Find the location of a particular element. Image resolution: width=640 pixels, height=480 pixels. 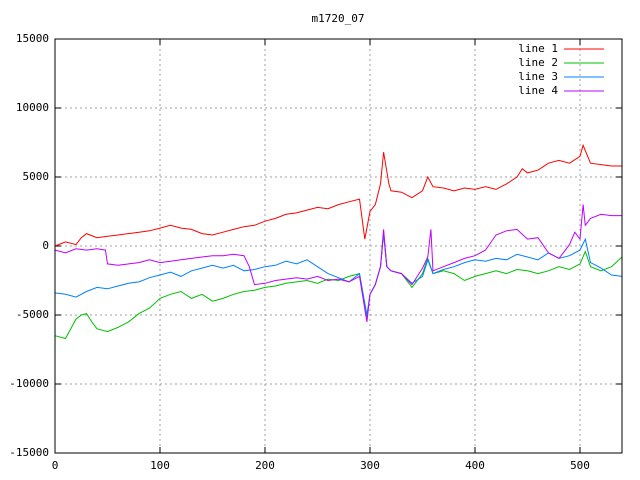

x-tick-label: 100 is located at coordinates (160, 465).